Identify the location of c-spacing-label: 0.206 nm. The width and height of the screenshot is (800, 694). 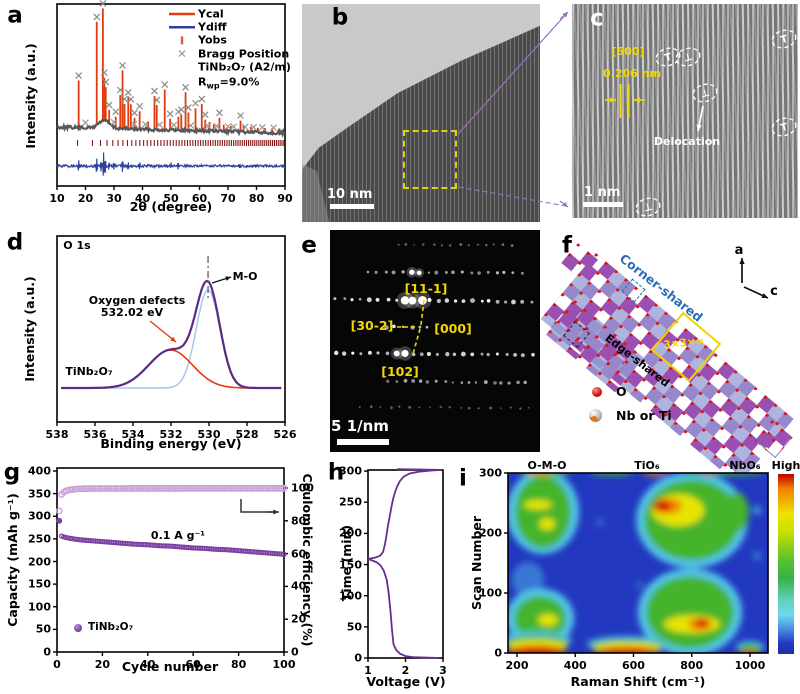
(632, 73).